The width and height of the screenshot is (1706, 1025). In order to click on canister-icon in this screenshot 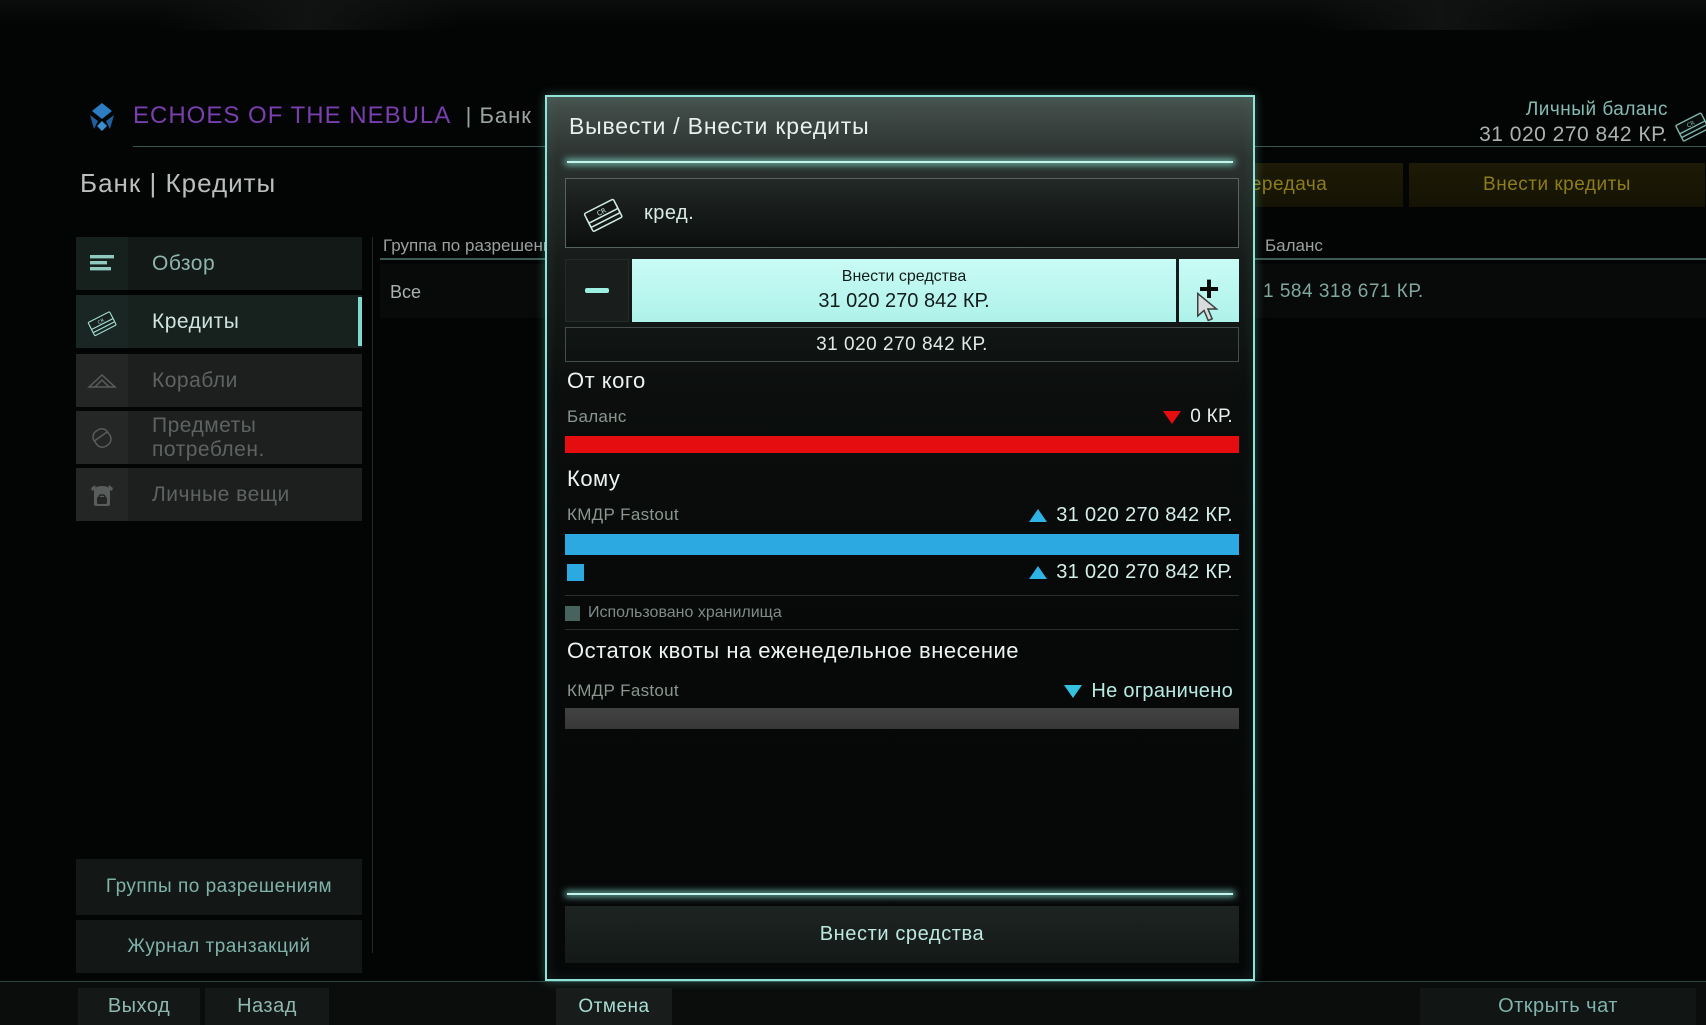, I will do `click(102, 437)`.